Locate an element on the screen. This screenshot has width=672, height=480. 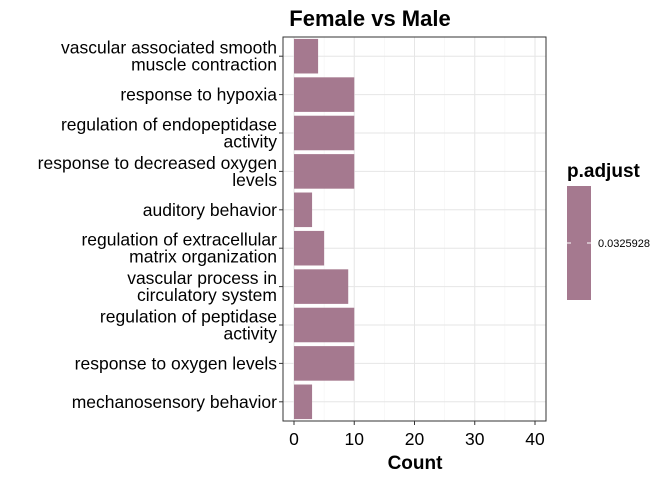
y-tick-label: regulation of peptidase activity is located at coordinates (188, 325).